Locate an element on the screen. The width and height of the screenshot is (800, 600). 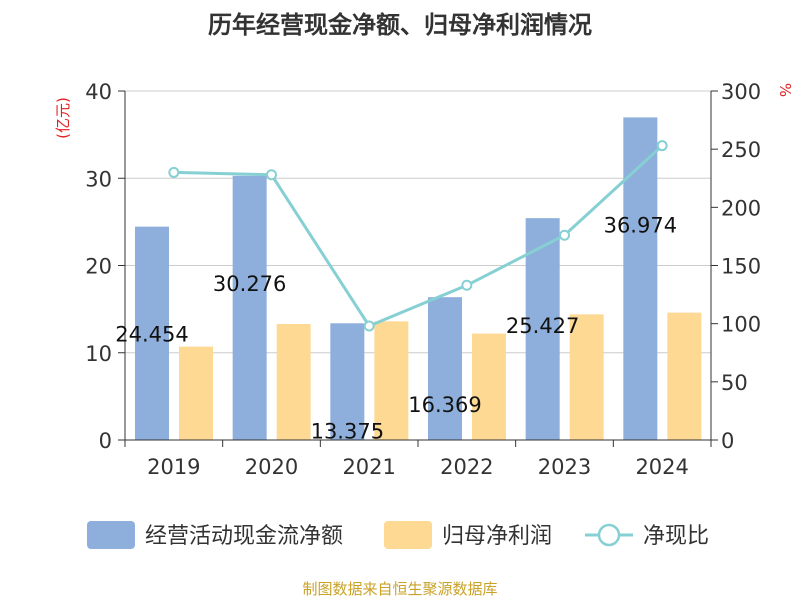
data-label-cash-flow: 16.369 is located at coordinates (444, 405).